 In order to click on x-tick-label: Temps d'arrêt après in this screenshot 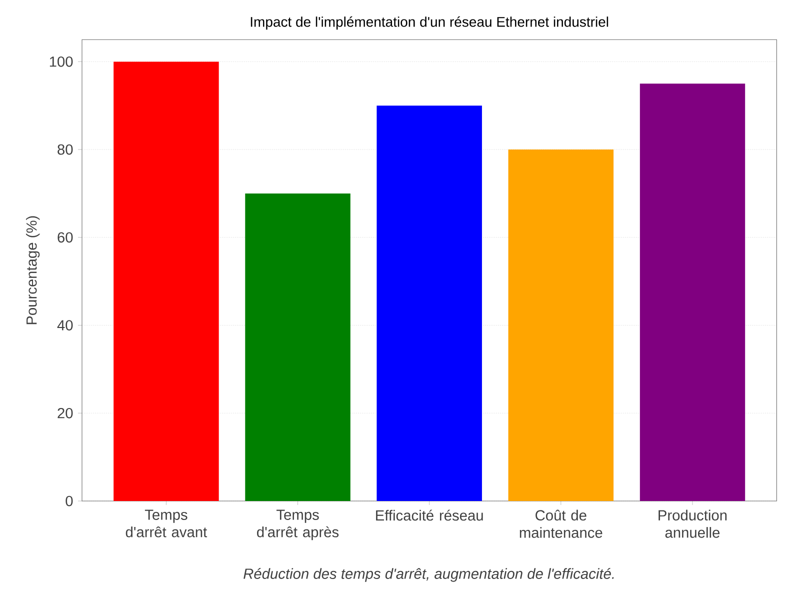, I will do `click(298, 525)`.